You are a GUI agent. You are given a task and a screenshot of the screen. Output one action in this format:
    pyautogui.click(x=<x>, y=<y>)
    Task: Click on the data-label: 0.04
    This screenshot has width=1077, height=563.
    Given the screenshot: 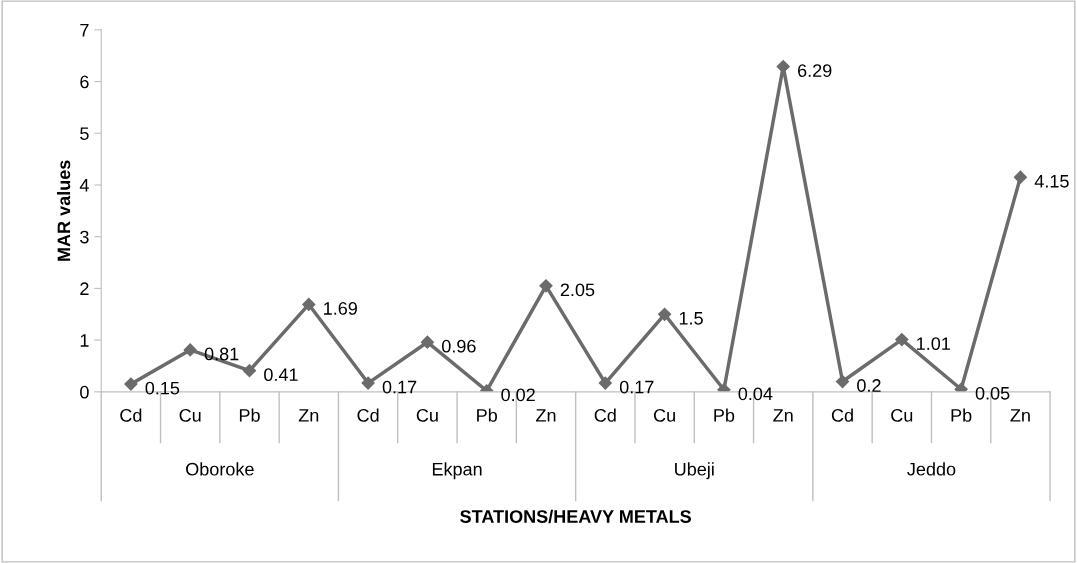 What is the action you would take?
    pyautogui.click(x=755, y=394)
    